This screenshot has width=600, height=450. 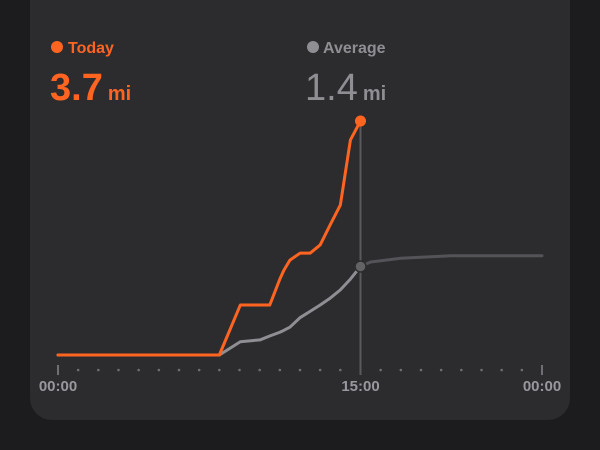 I want to click on summary: 3.7 mi, so click(x=90, y=88).